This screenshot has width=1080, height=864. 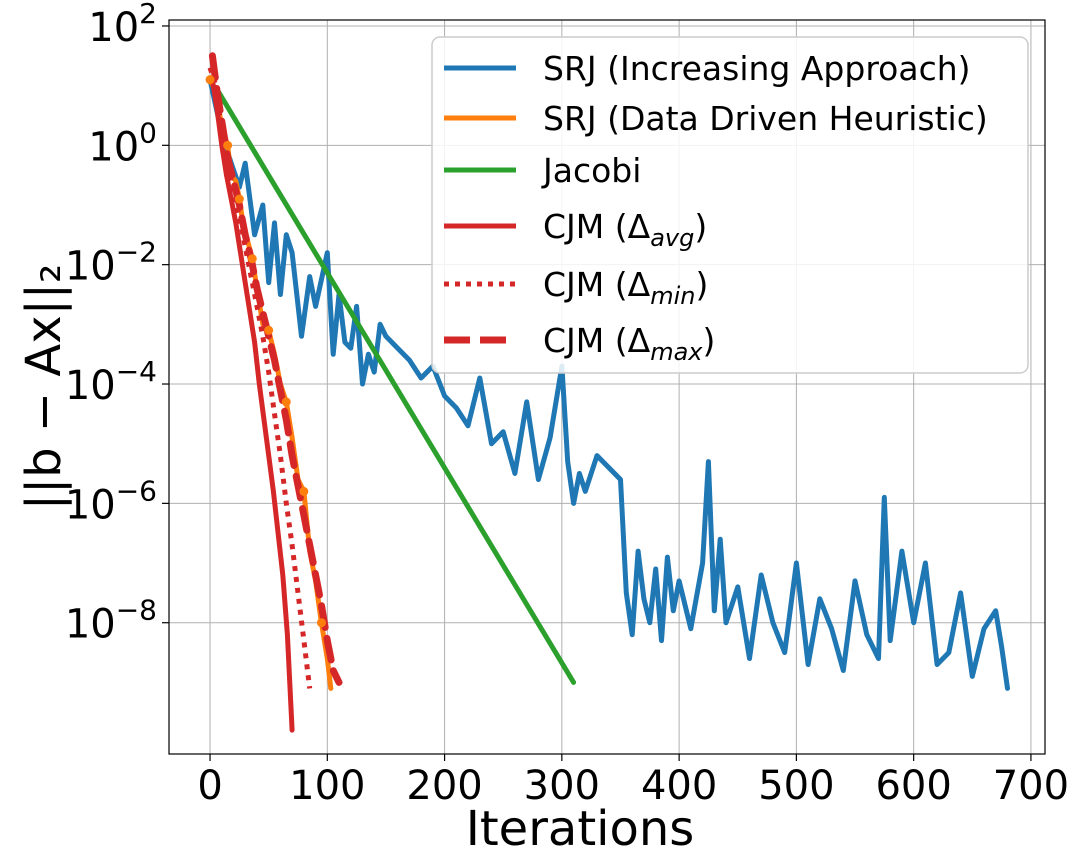 What do you see at coordinates (111, 382) in the screenshot?
I see `y-tick-label: 10⁻⁴` at bounding box center [111, 382].